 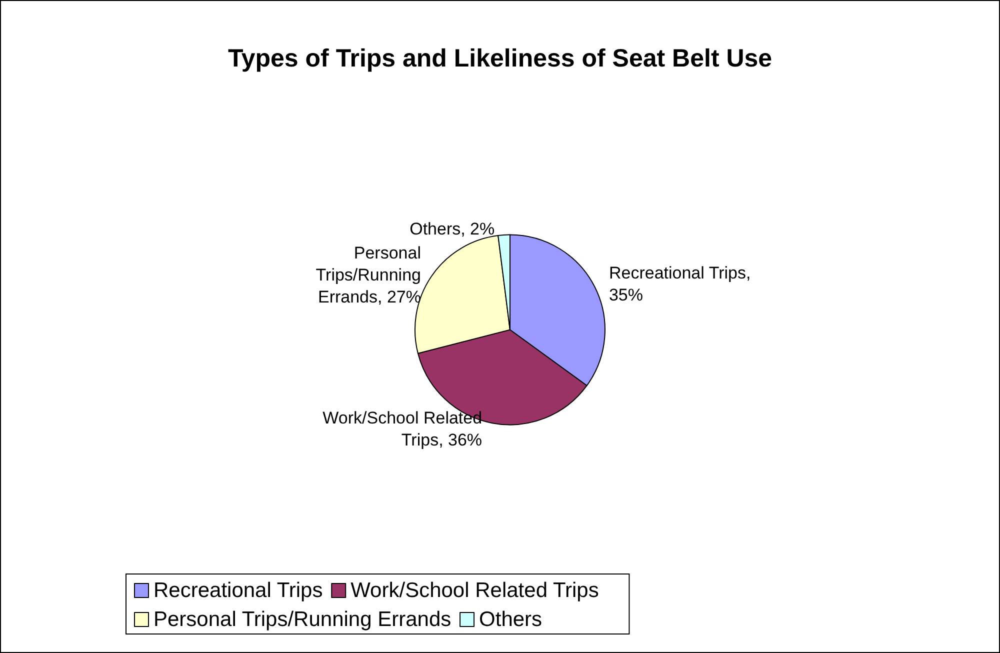 What do you see at coordinates (452, 228) in the screenshot?
I see `data-label: Others, 2%` at bounding box center [452, 228].